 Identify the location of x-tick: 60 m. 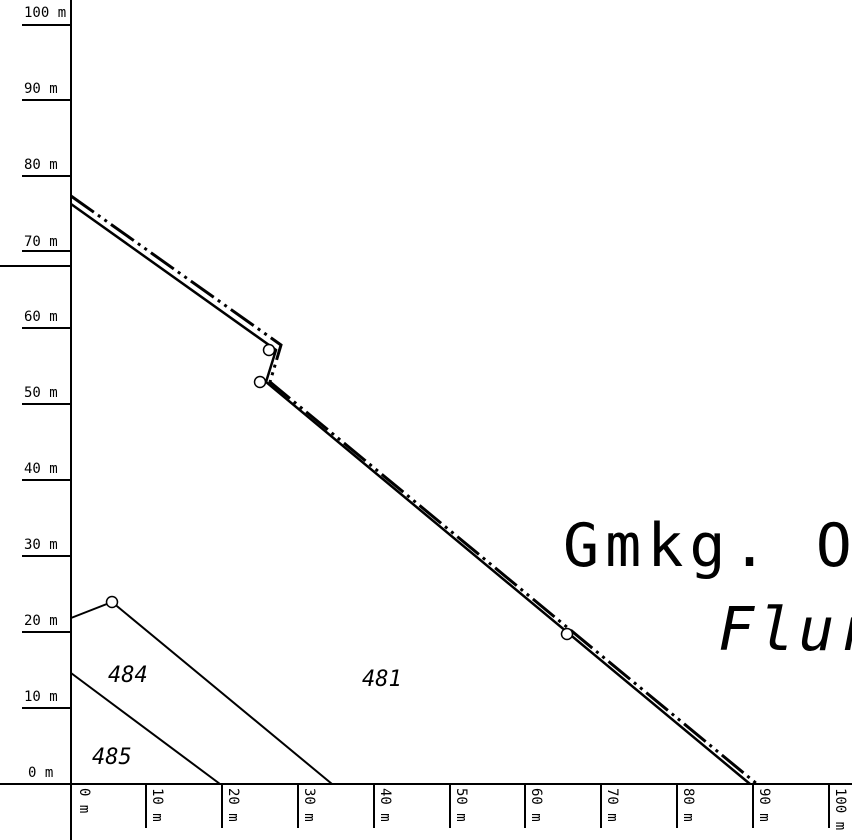
(534, 806).